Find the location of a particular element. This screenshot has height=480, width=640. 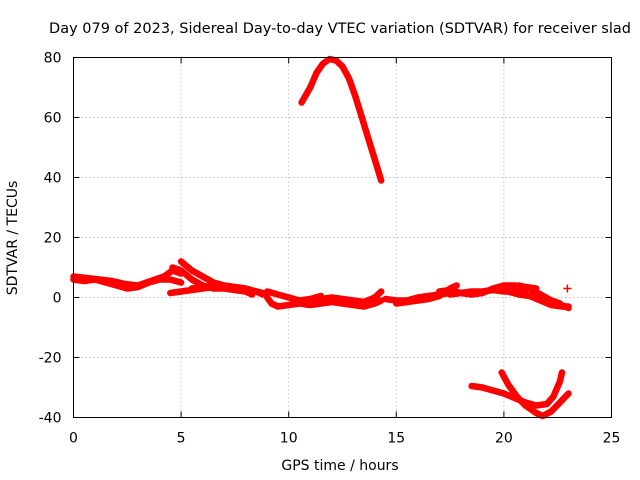

x-tick-label: 20 is located at coordinates (504, 439).